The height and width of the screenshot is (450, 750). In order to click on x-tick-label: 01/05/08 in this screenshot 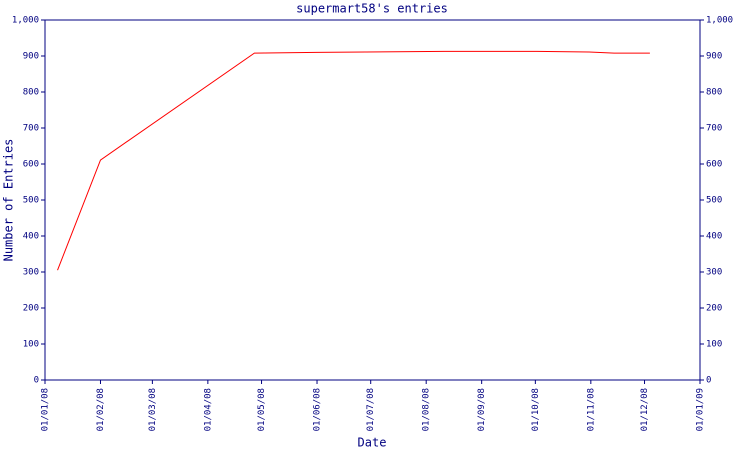, I will do `click(262, 409)`.